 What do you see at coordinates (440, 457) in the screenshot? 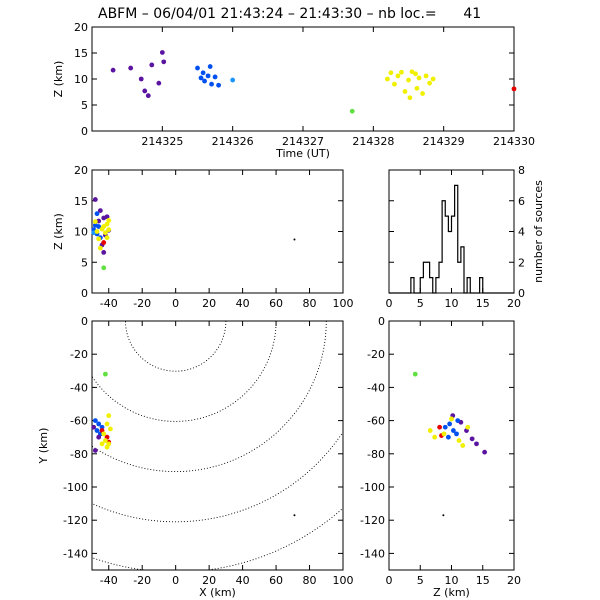
I see `z-y-panel: 0 5 10 15 20 -140 -120 -100 -80 -60 -40 -20 0 Z (km)` at bounding box center [440, 457].